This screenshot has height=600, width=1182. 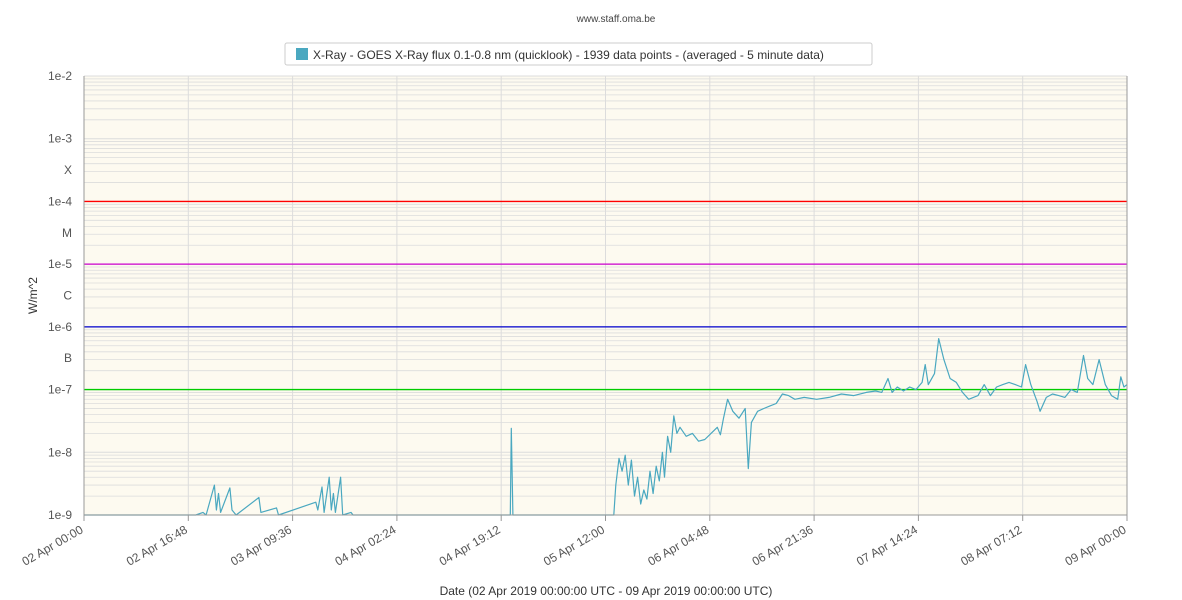 What do you see at coordinates (67, 296) in the screenshot?
I see `y-tick-label: C` at bounding box center [67, 296].